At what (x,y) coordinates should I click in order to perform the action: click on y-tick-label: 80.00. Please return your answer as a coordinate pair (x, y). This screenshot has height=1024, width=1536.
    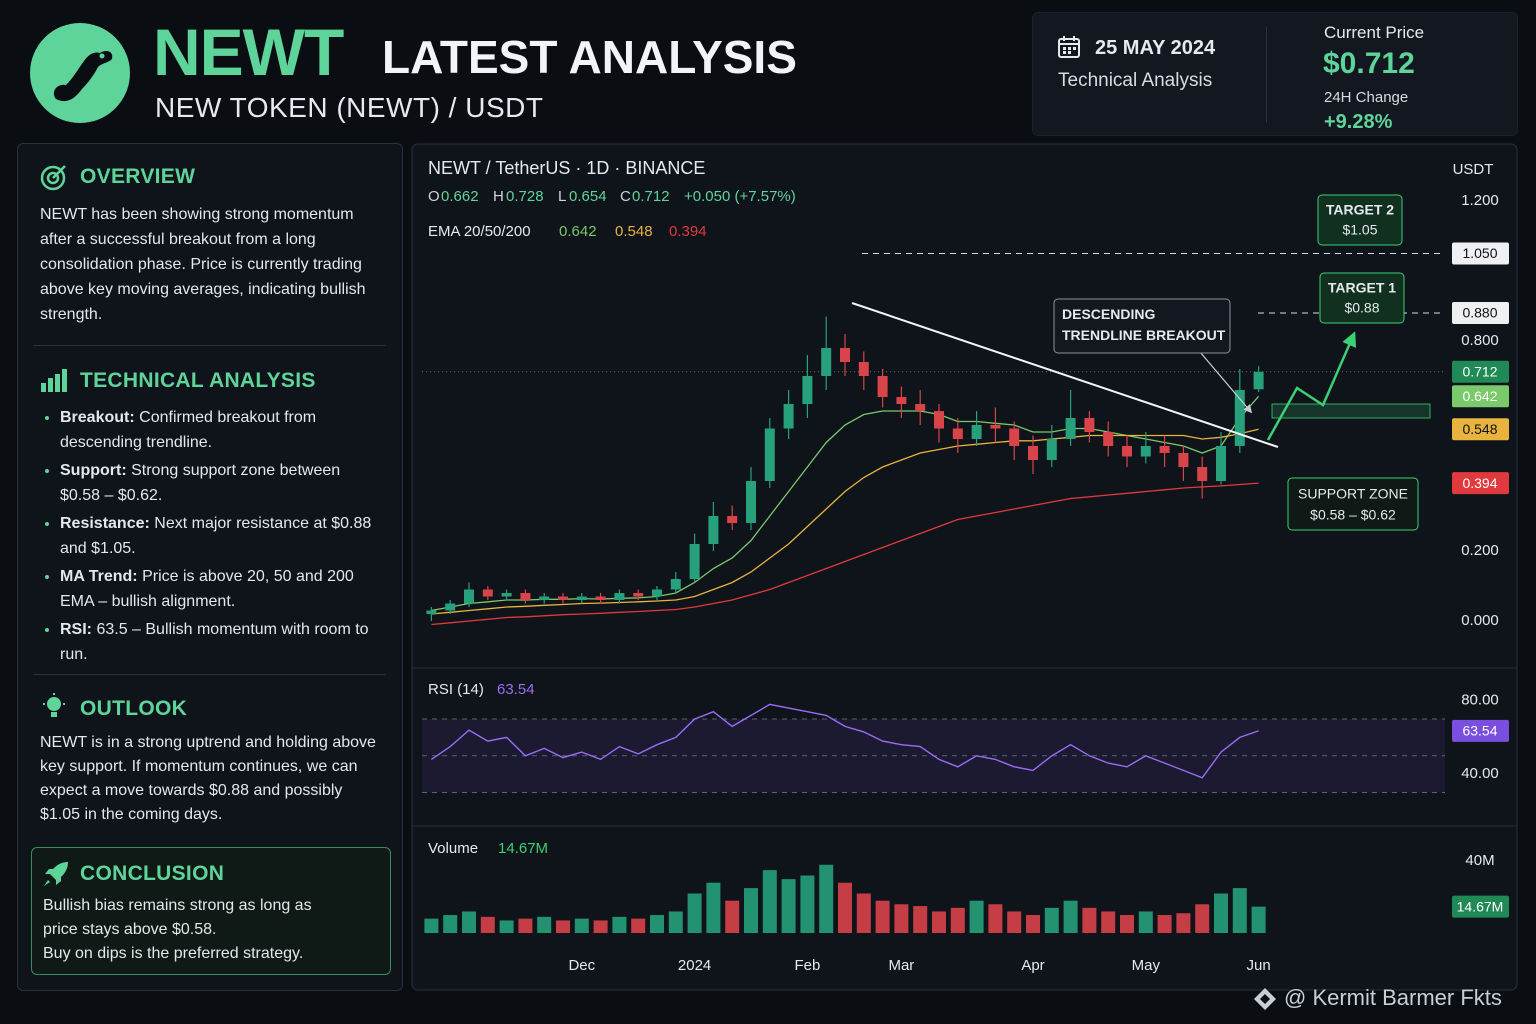
    Looking at the image, I should click on (1480, 700).